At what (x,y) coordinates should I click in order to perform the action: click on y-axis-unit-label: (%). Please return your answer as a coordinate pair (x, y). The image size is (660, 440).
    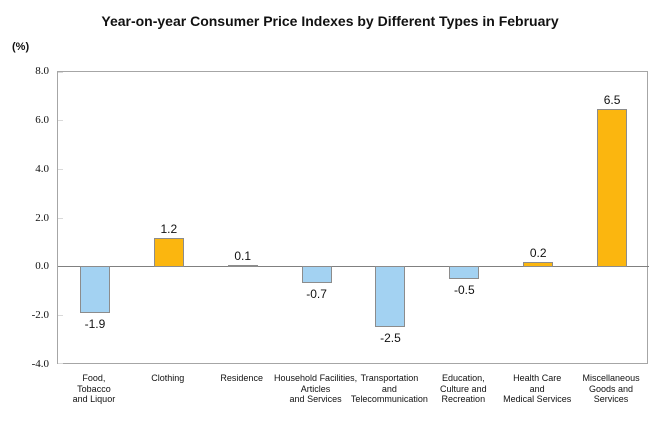
    Looking at the image, I should click on (21, 47).